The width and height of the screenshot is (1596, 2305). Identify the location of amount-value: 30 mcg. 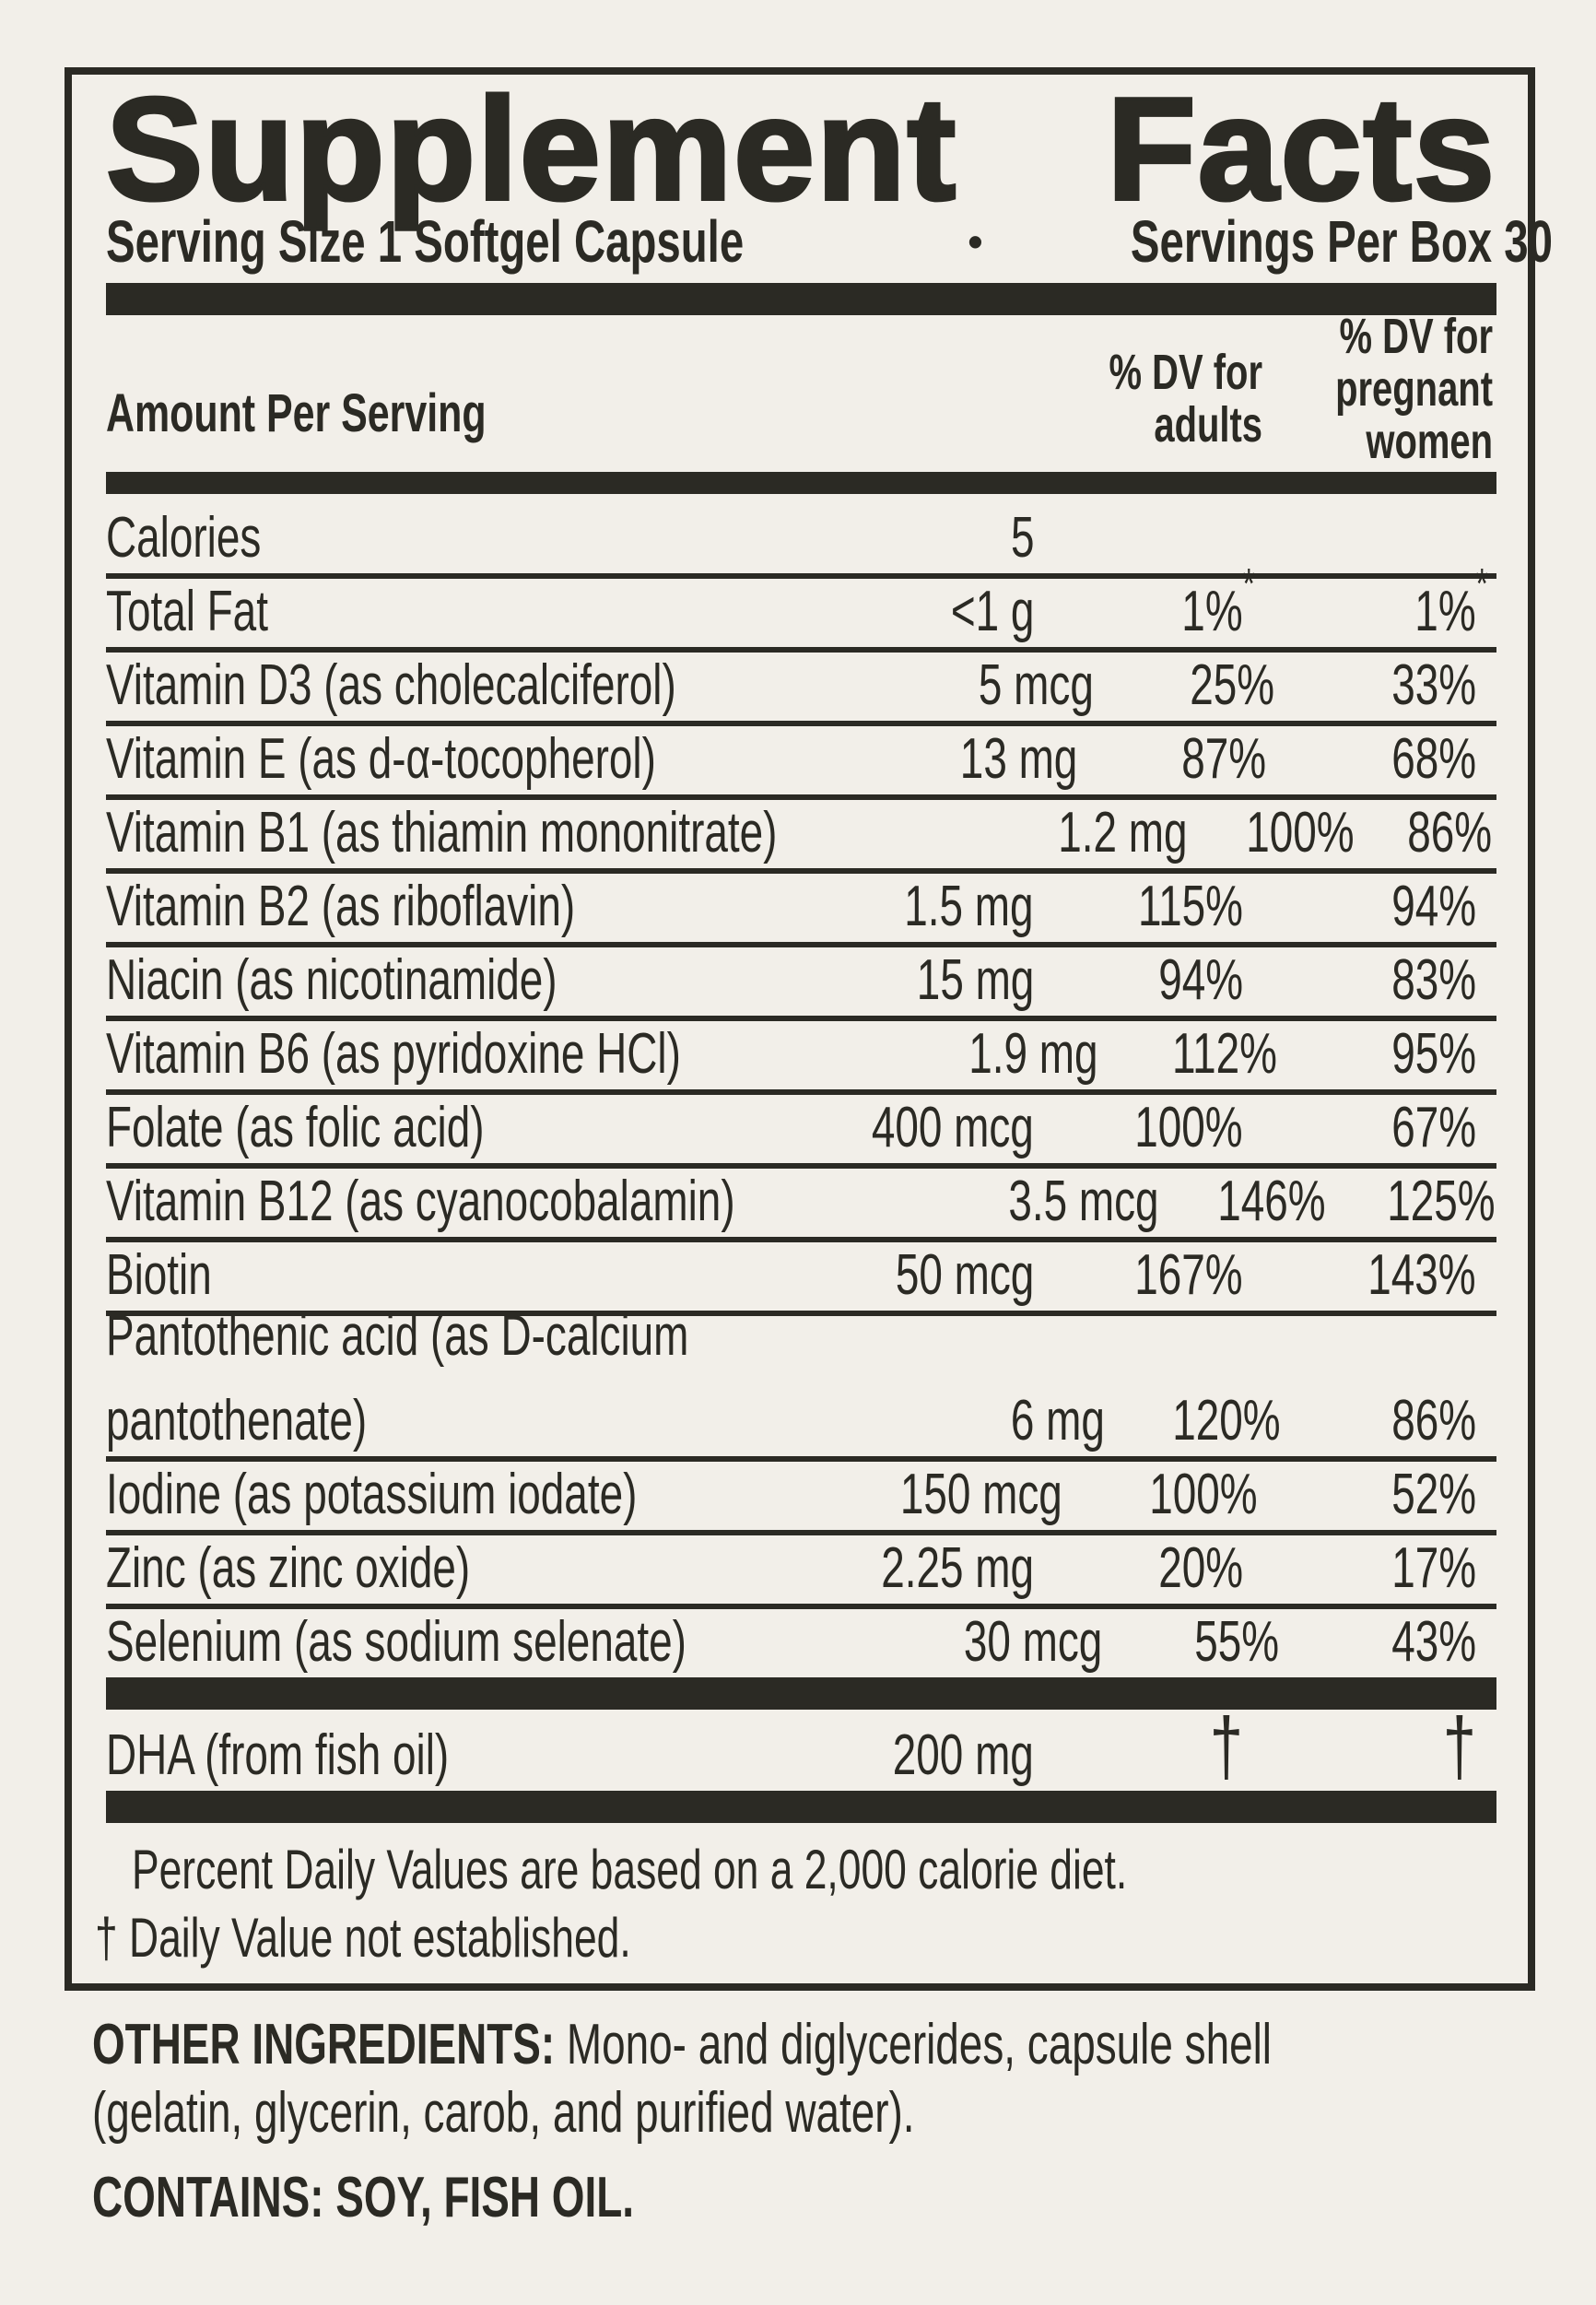
(1033, 1642).